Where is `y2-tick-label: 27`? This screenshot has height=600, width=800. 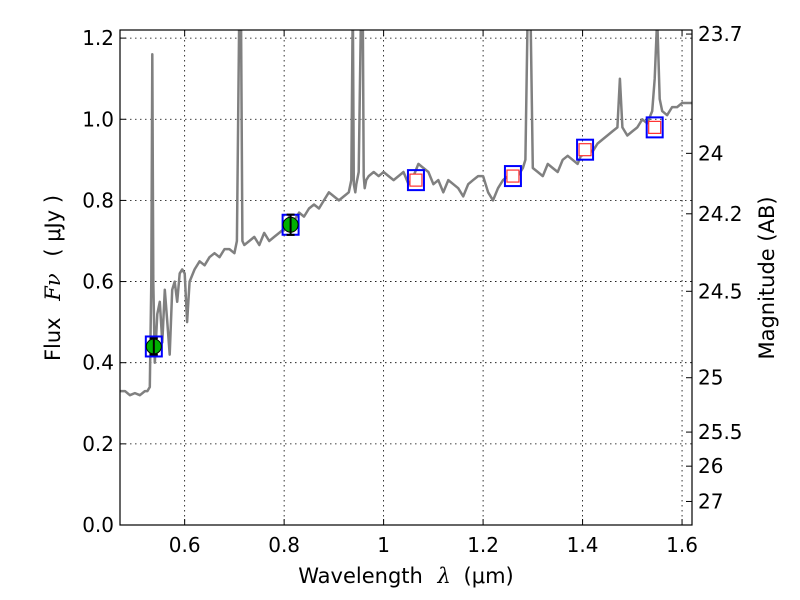
y2-tick-label: 27 is located at coordinates (710, 501).